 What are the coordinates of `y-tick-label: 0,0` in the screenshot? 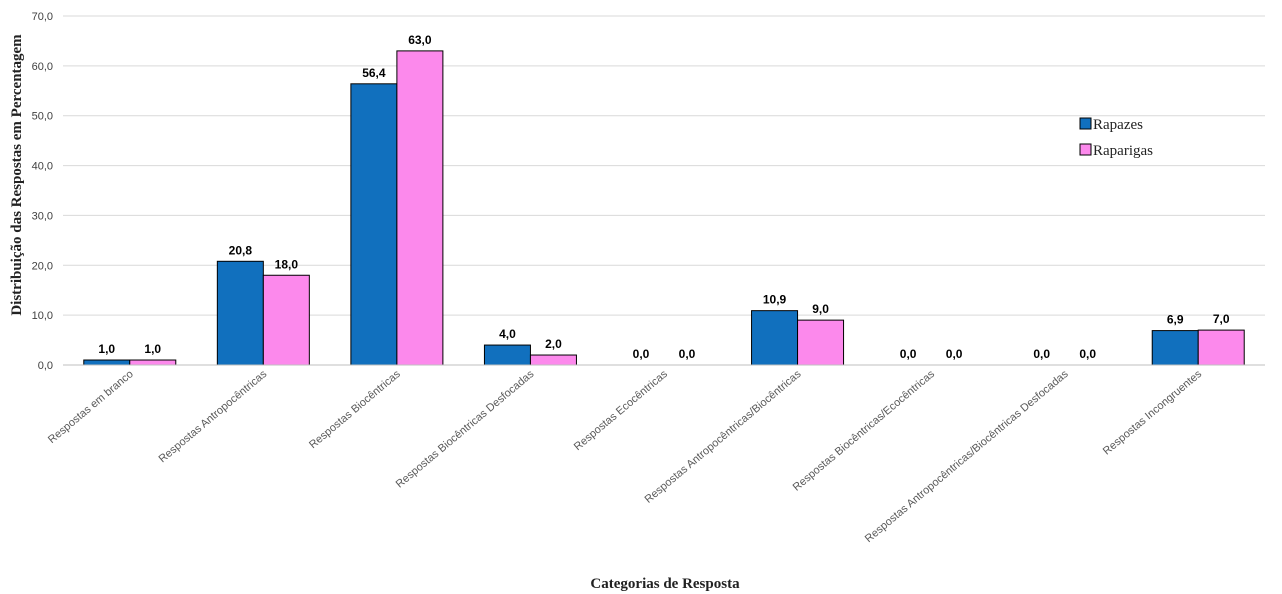 It's located at (45, 366).